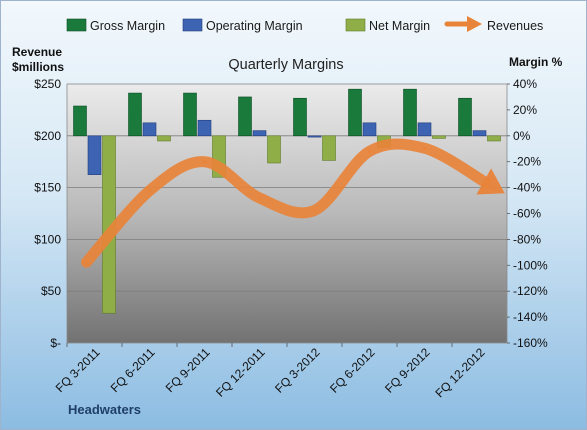 This screenshot has width=587, height=430. What do you see at coordinates (536, 62) in the screenshot?
I see `right-axis-title: Margin %` at bounding box center [536, 62].